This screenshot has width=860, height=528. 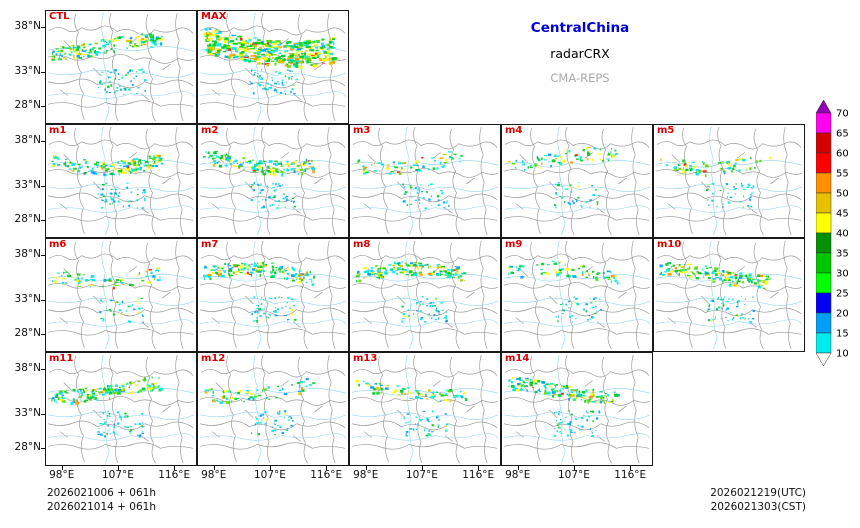 What do you see at coordinates (842, 334) in the screenshot?
I see `colorbar-tick-label: 15` at bounding box center [842, 334].